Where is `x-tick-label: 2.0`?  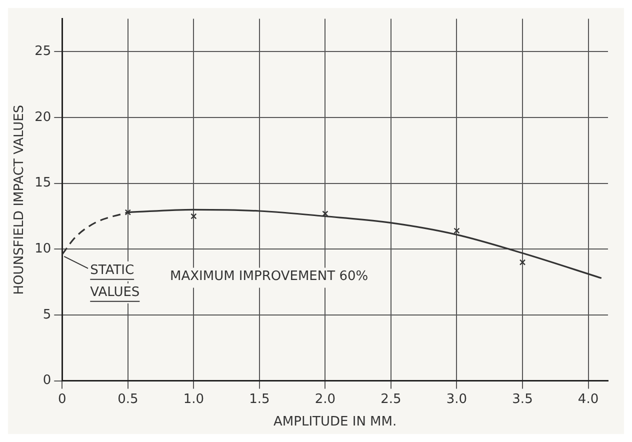 x-tick-label: 2.0 is located at coordinates (325, 399).